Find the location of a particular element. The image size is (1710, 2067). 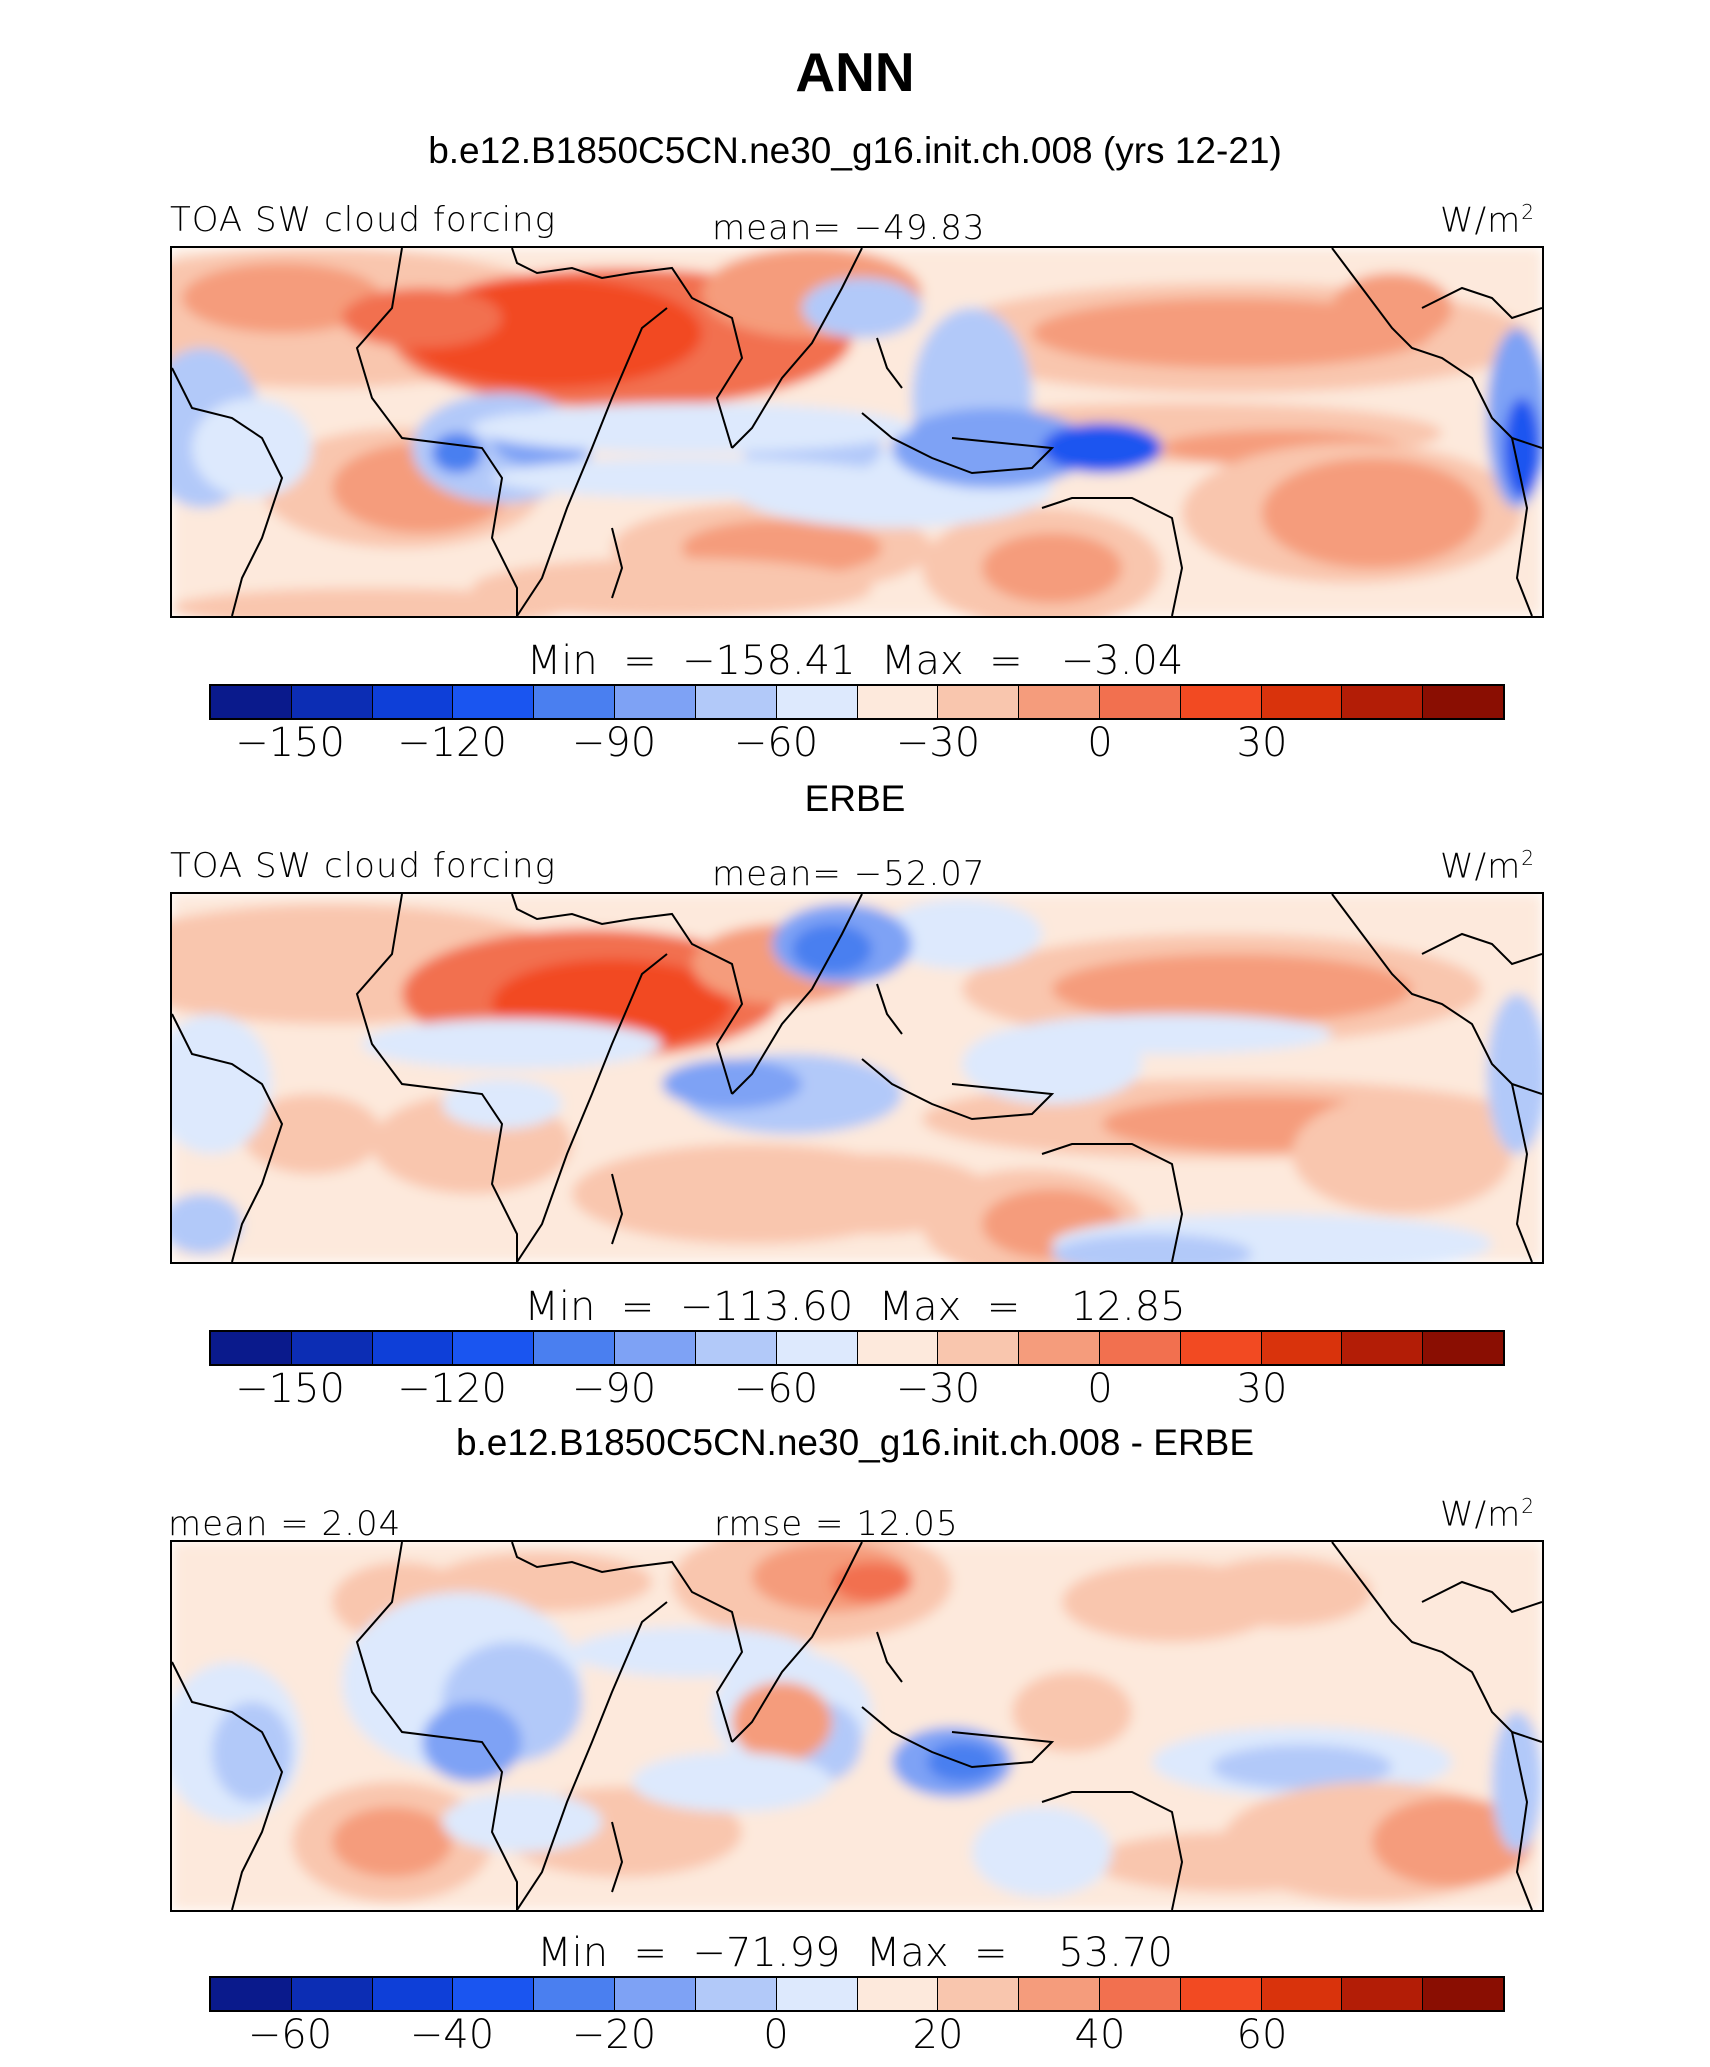

colorbar-model is located at coordinates (857, 702).